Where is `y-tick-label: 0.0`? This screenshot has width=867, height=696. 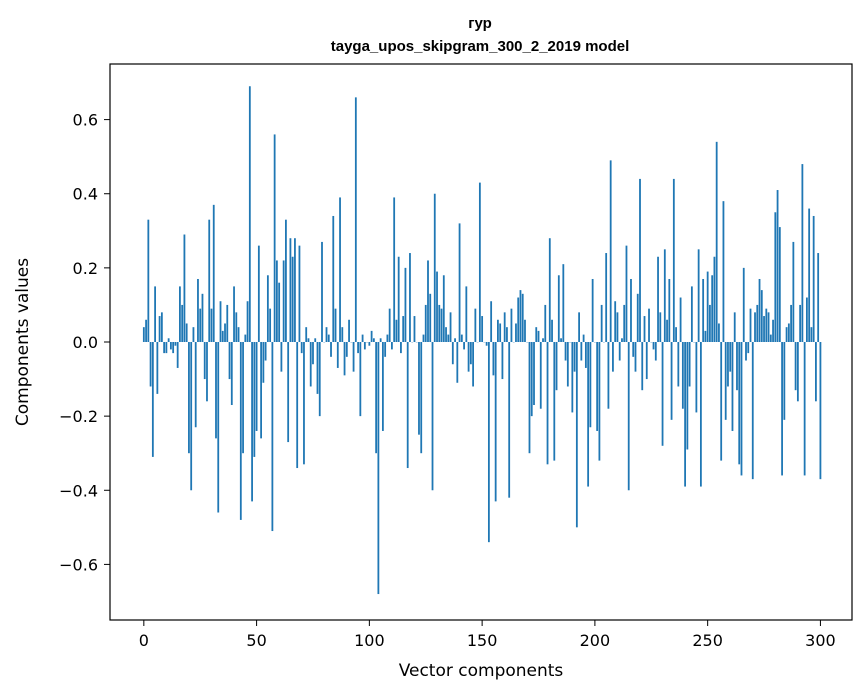
y-tick-label: 0.0 is located at coordinates (85, 342).